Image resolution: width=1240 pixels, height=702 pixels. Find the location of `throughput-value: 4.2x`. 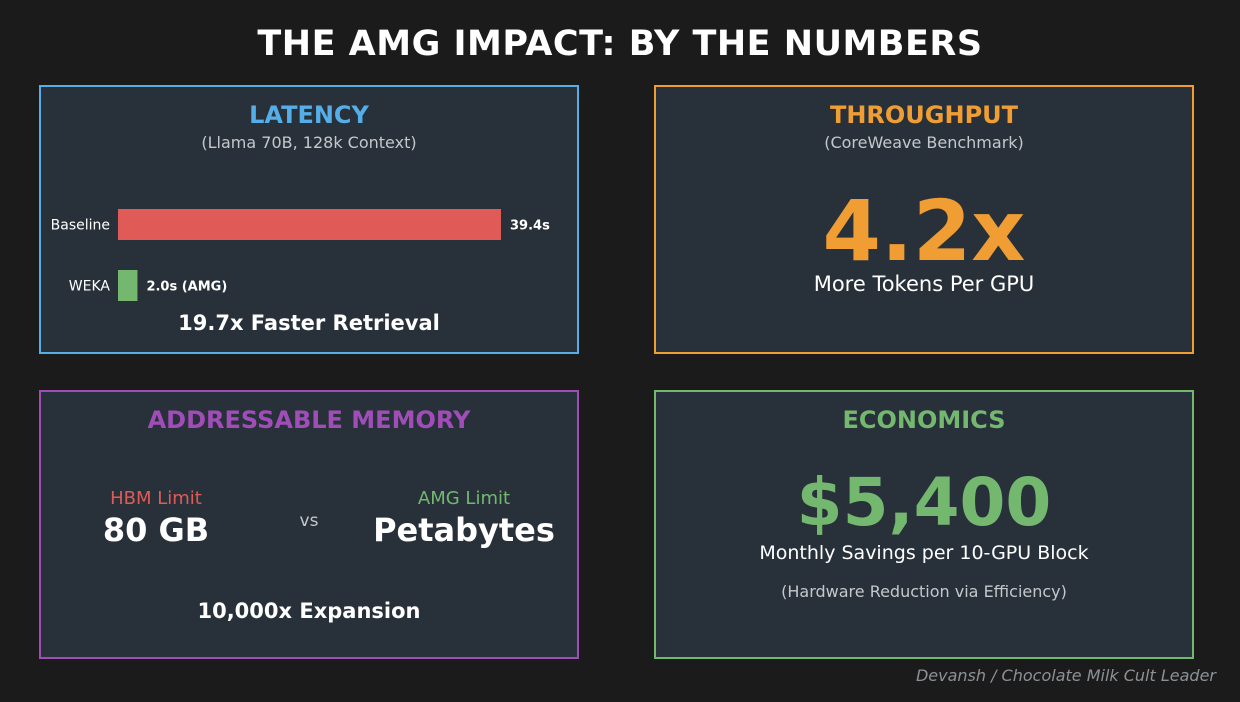

throughput-value: 4.2x is located at coordinates (924, 231).